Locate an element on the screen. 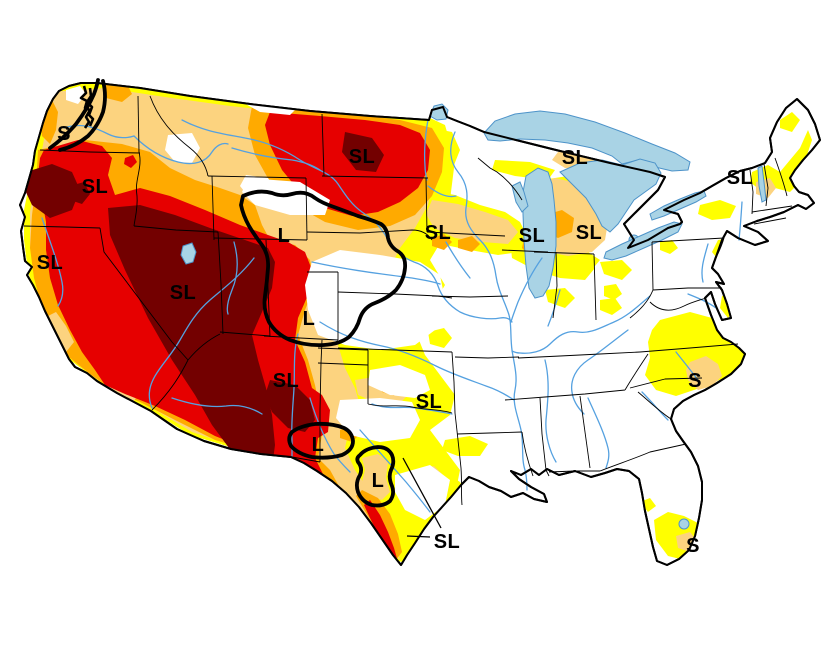  impact-outline-central-texas-L is located at coordinates (375, 476).